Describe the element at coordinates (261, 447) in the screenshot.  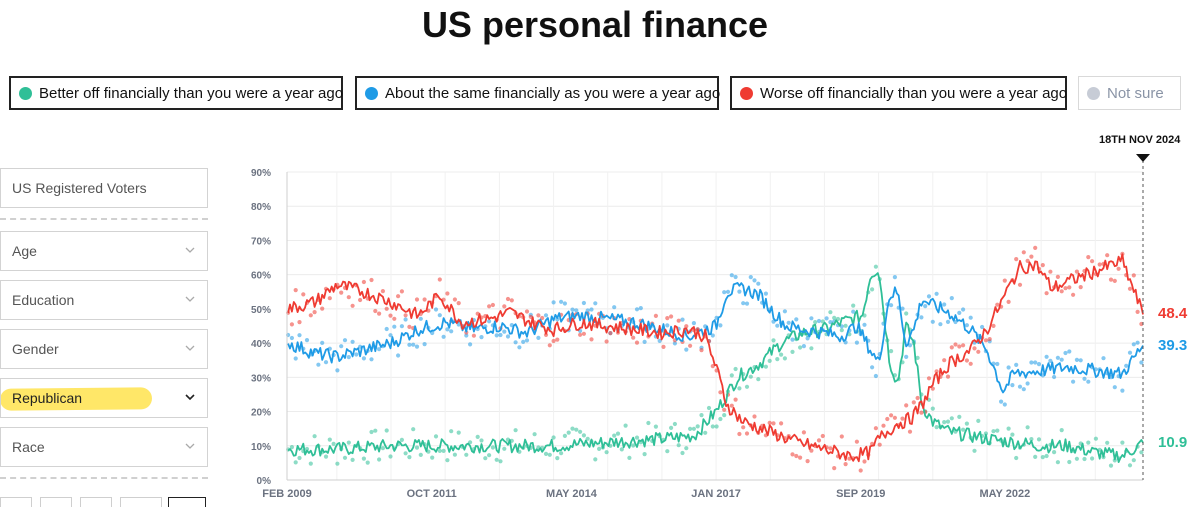
I see `y-tick-label: 10%` at that location.